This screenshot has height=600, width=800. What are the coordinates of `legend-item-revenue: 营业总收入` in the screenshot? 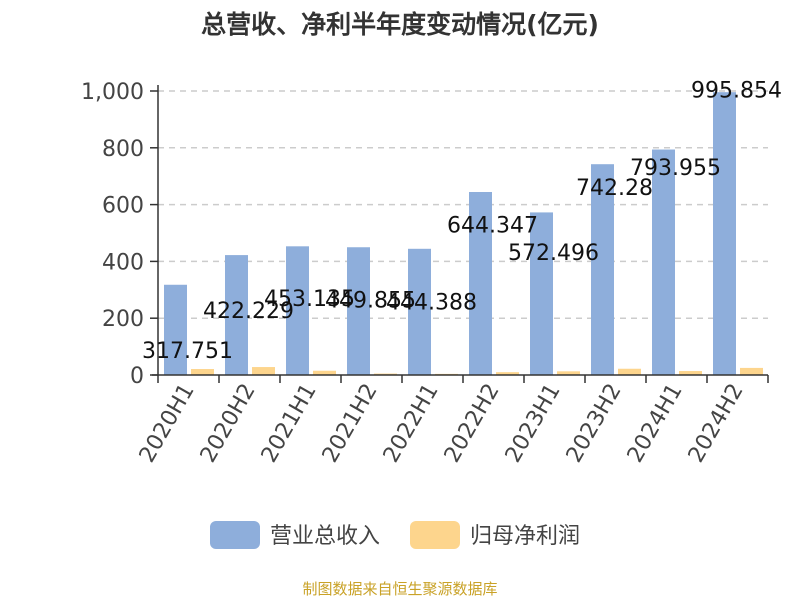 It's located at (295, 535).